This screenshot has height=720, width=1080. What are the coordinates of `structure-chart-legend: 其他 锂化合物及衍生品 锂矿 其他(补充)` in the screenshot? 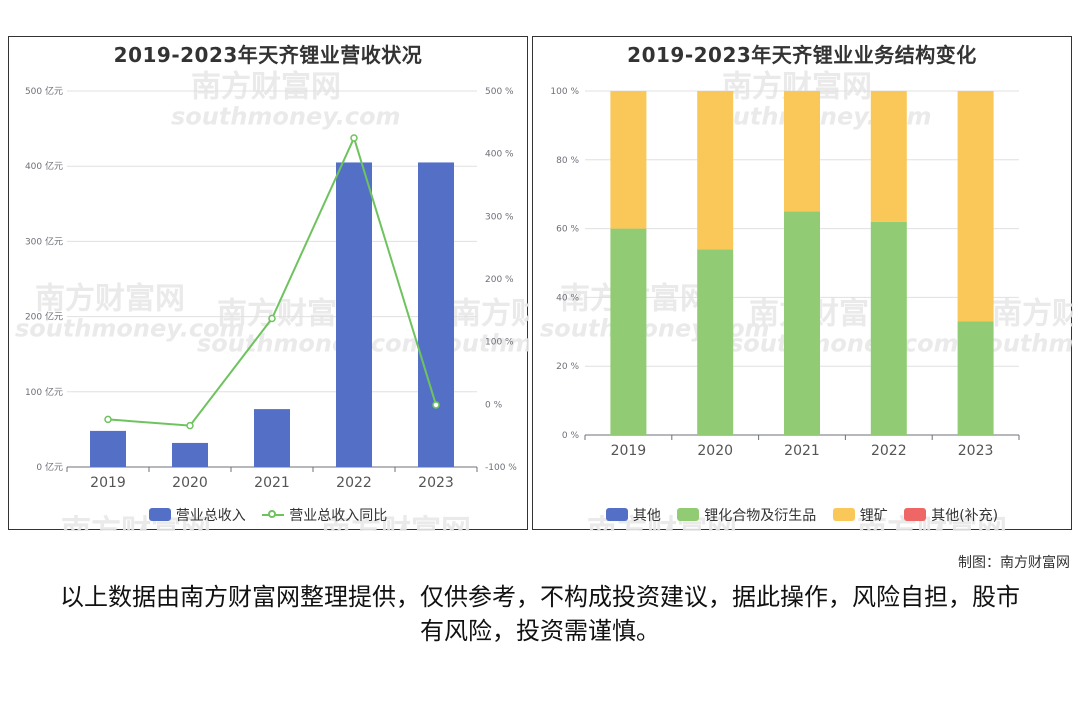 It's located at (802, 515).